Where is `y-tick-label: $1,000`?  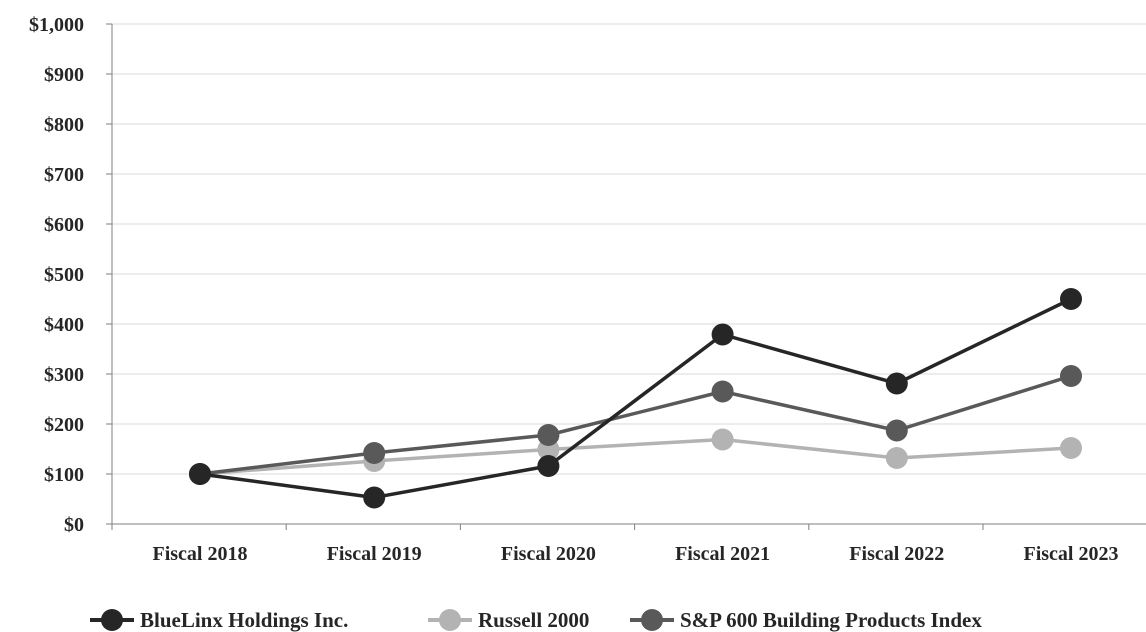 y-tick-label: $1,000 is located at coordinates (56, 25).